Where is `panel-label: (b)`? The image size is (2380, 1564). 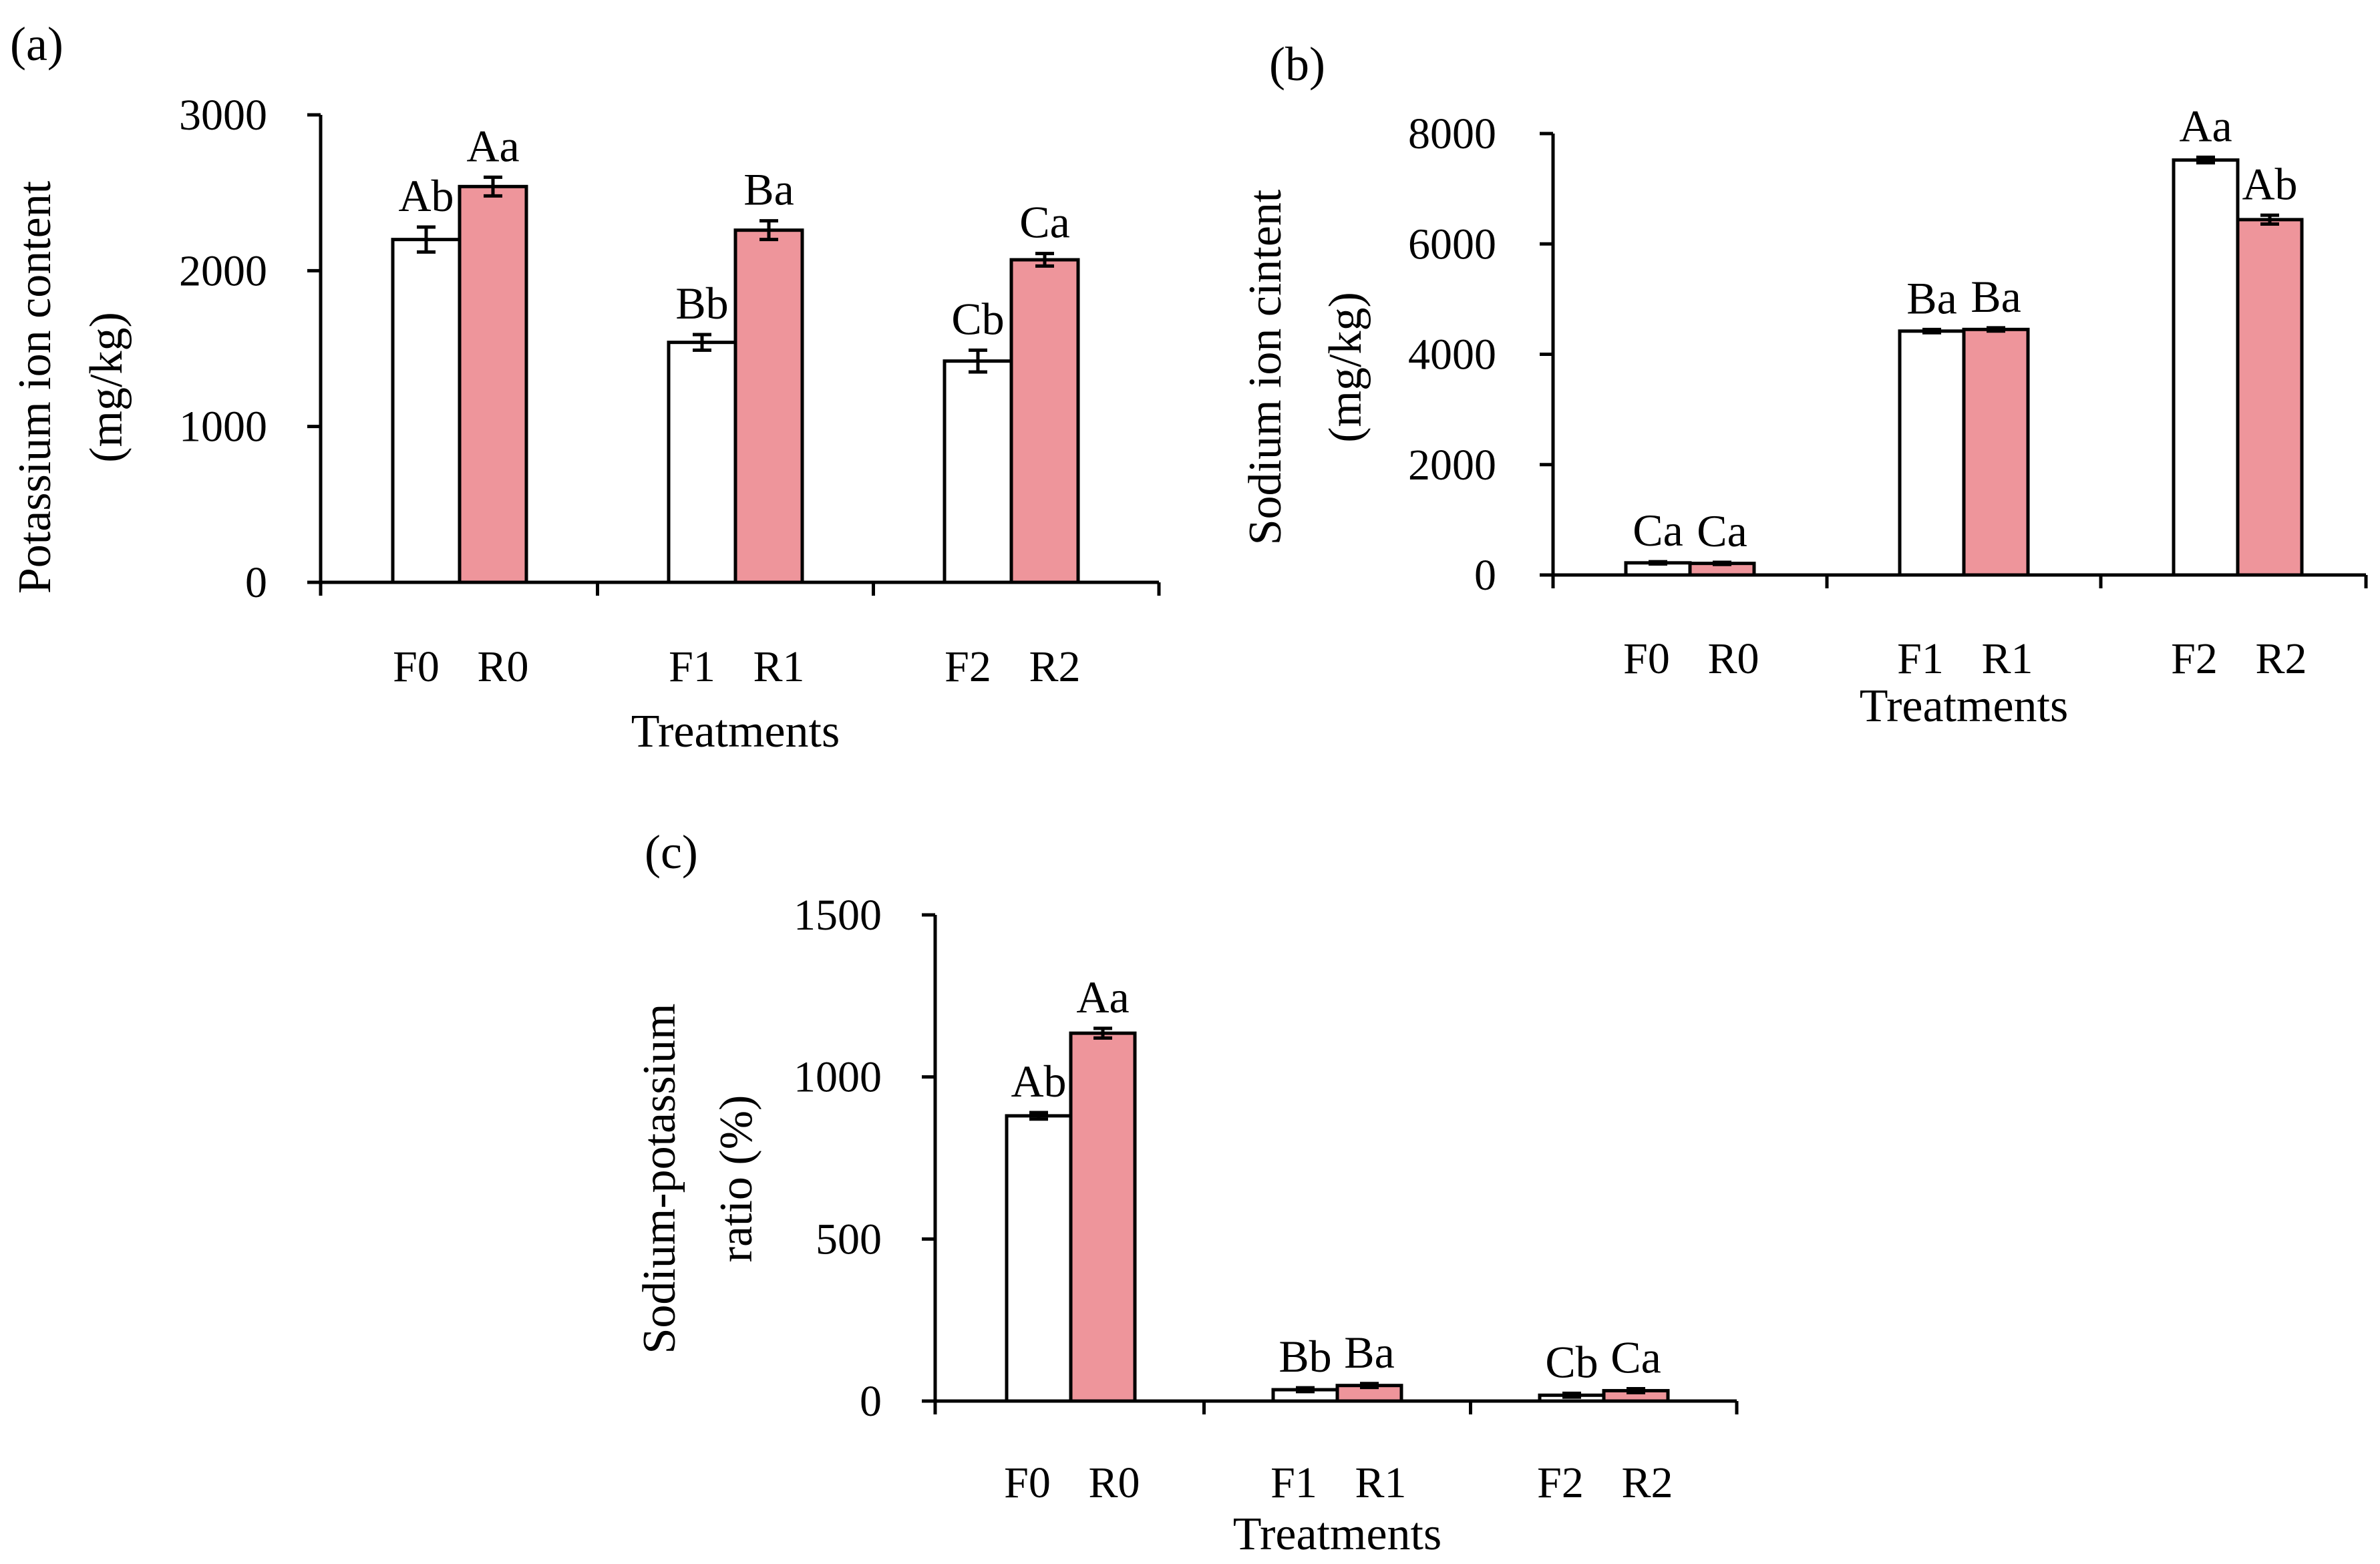 panel-label: (b) is located at coordinates (1297, 64).